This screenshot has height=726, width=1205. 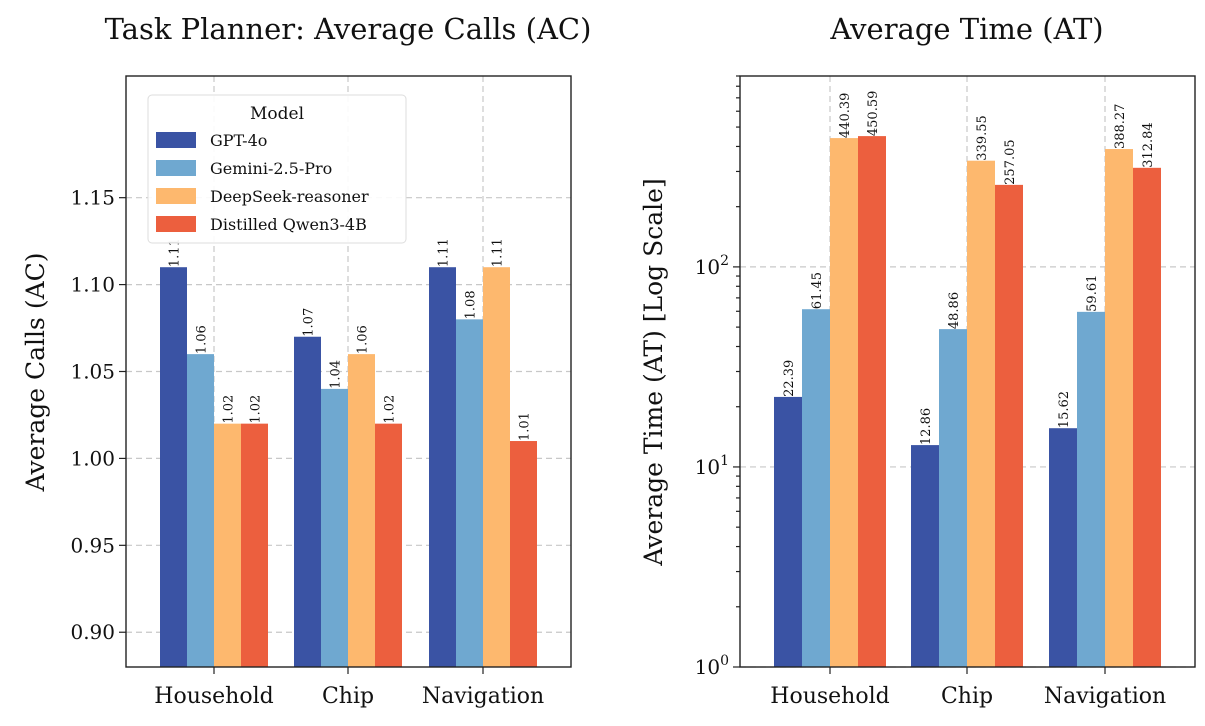 What do you see at coordinates (966, 29) in the screenshot?
I see `chart-title: Average Time (AT)` at bounding box center [966, 29].